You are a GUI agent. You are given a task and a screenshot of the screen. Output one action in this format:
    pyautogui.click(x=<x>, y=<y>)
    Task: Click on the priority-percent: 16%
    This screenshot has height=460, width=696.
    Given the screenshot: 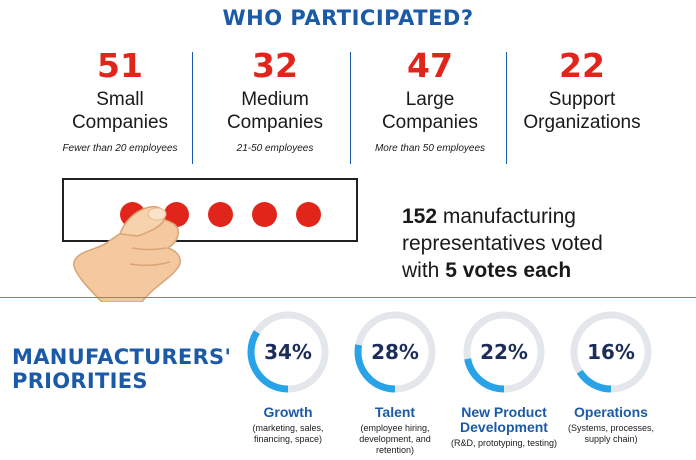 What is the action you would take?
    pyautogui.click(x=611, y=352)
    